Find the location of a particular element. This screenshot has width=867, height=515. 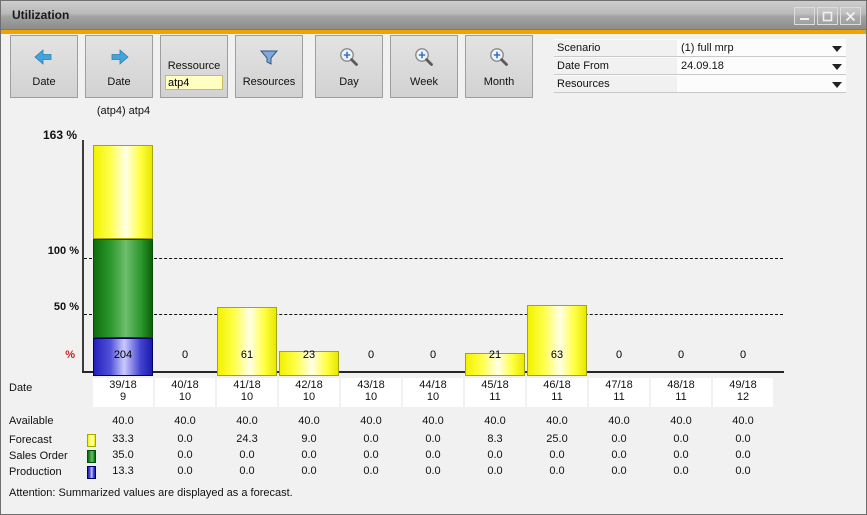

chart-column: 0 49/18 12 40.0 0.0 0.0 0.0 is located at coordinates (743, 313).